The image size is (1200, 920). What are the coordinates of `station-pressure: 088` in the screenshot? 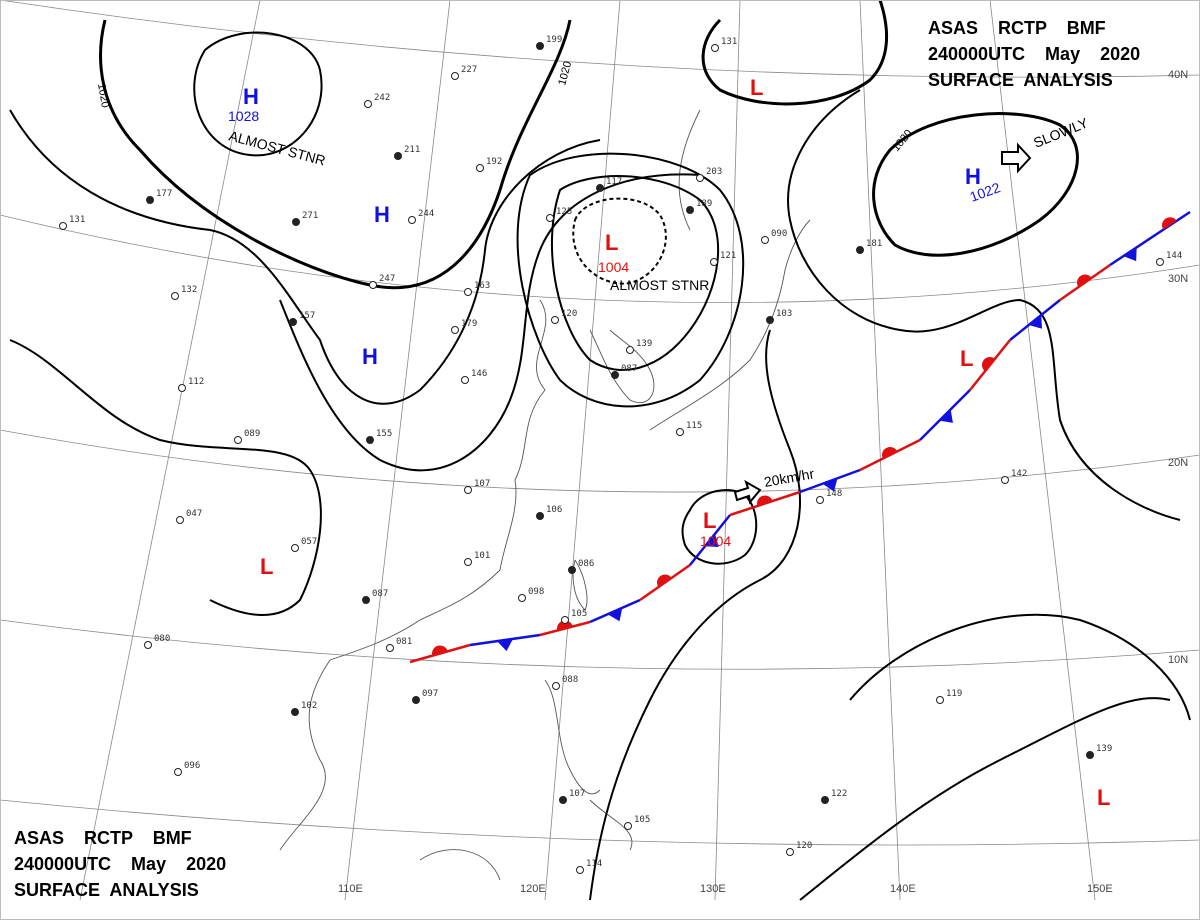 It's located at (570, 680).